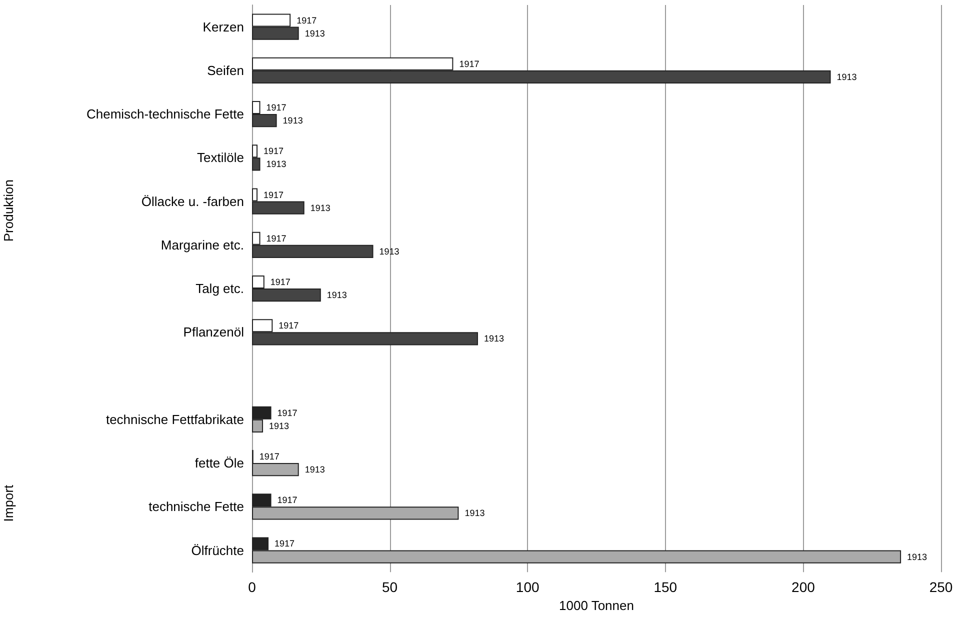  What do you see at coordinates (213, 332) in the screenshot?
I see `y-tick-label: Pflanzenöl` at bounding box center [213, 332].